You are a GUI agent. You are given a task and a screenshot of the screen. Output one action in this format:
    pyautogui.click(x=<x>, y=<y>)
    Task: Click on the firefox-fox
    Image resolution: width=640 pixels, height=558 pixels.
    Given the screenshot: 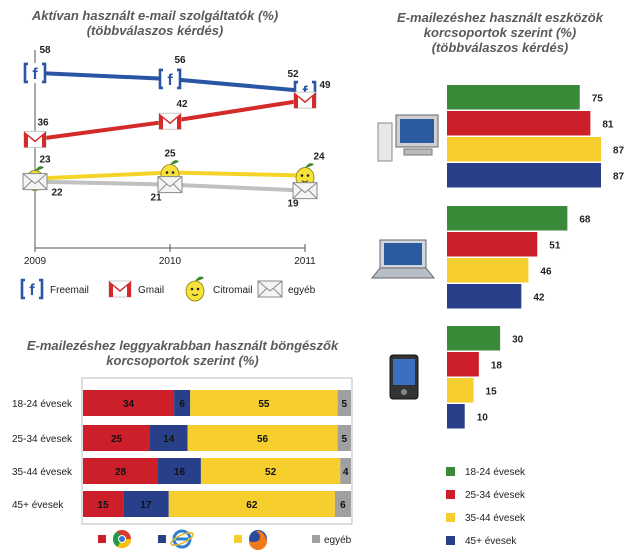 What is the action you would take?
    pyautogui.click(x=258, y=540)
    